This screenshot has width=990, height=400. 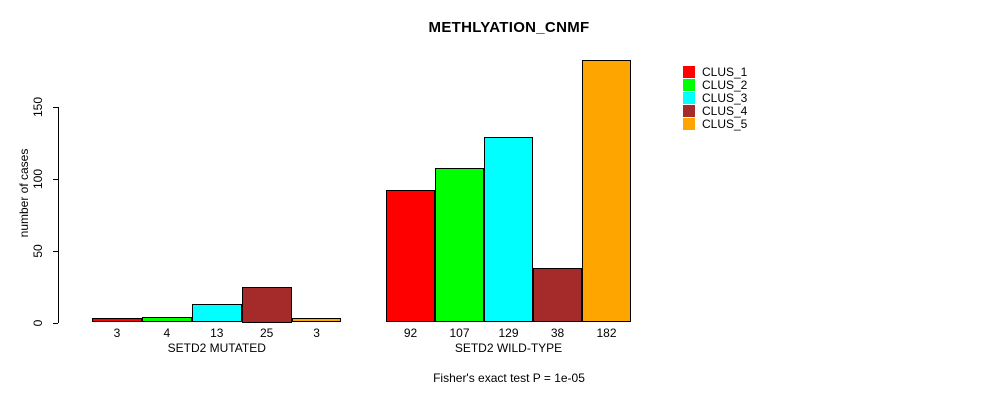 What do you see at coordinates (459, 245) in the screenshot?
I see `bar-clus_2-group2` at bounding box center [459, 245].